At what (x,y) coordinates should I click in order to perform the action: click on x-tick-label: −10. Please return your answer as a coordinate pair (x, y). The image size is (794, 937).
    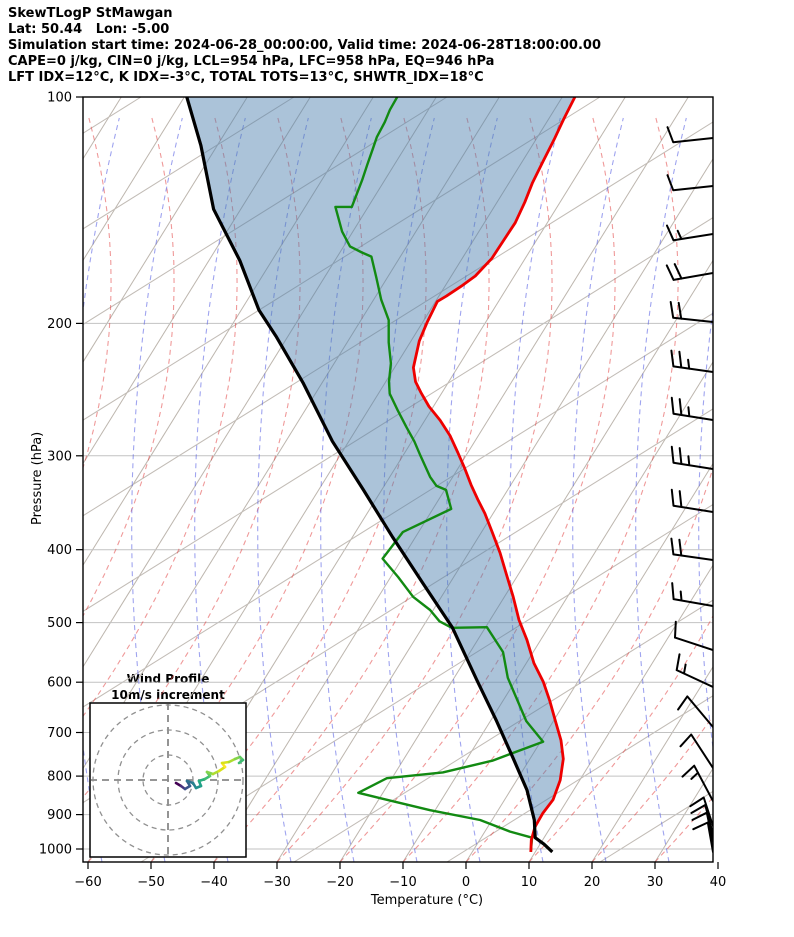
    Looking at the image, I should click on (402, 882).